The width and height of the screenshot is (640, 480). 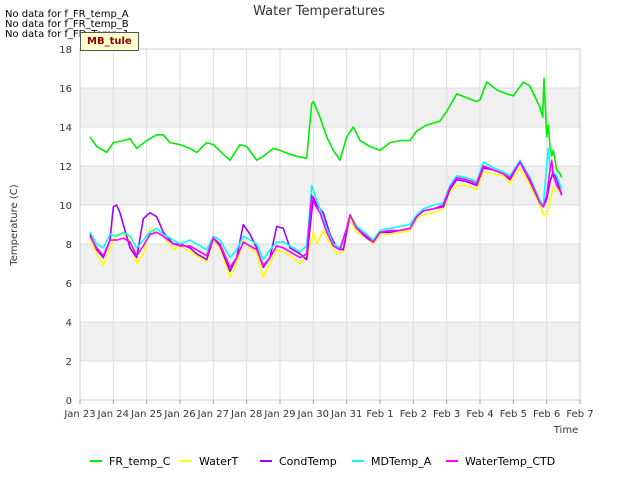 I want to click on site-label-badge: MB_tule, so click(x=109, y=41).